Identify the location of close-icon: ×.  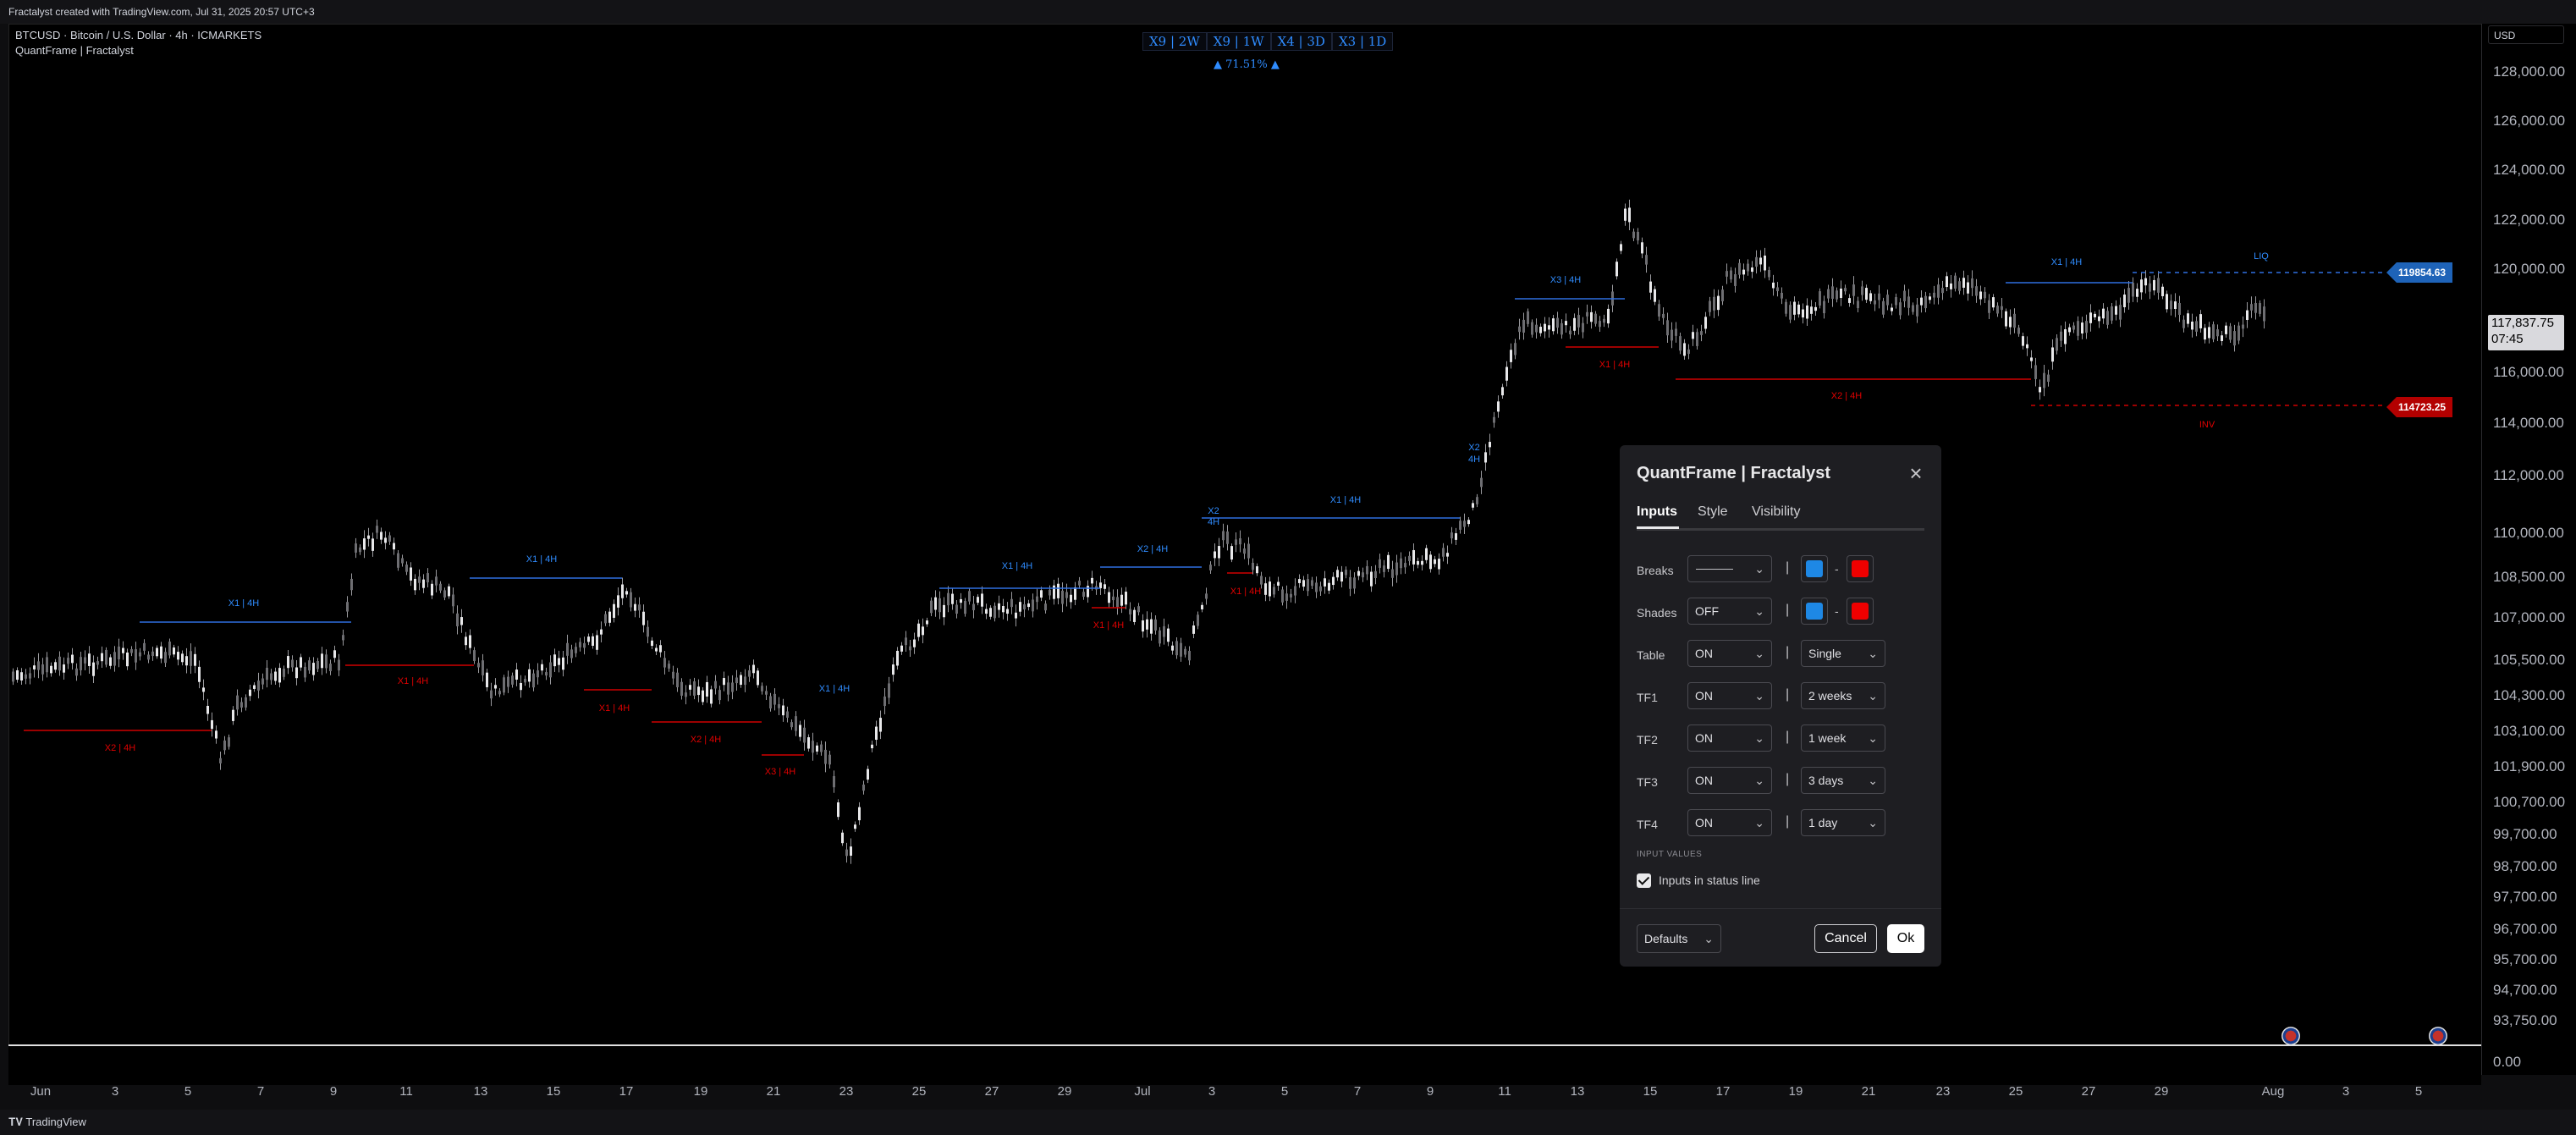
(1916, 473).